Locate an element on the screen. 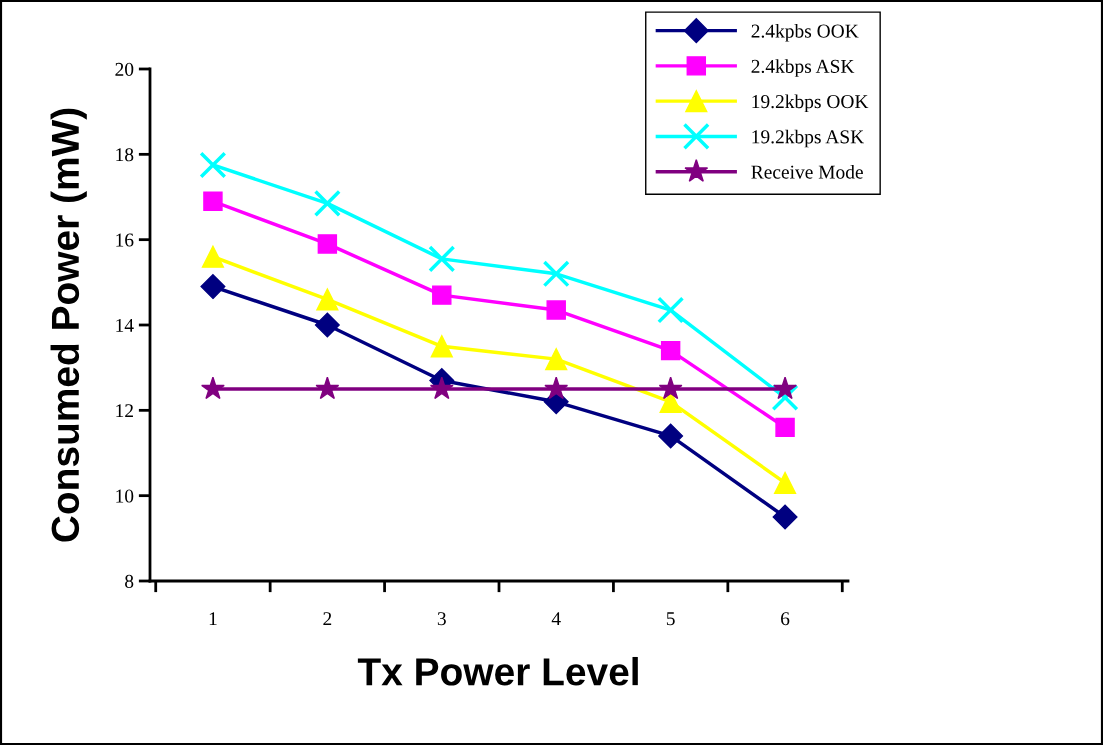 Image resolution: width=1103 pixels, height=745 pixels. x-tick-label: 5 is located at coordinates (670, 619).